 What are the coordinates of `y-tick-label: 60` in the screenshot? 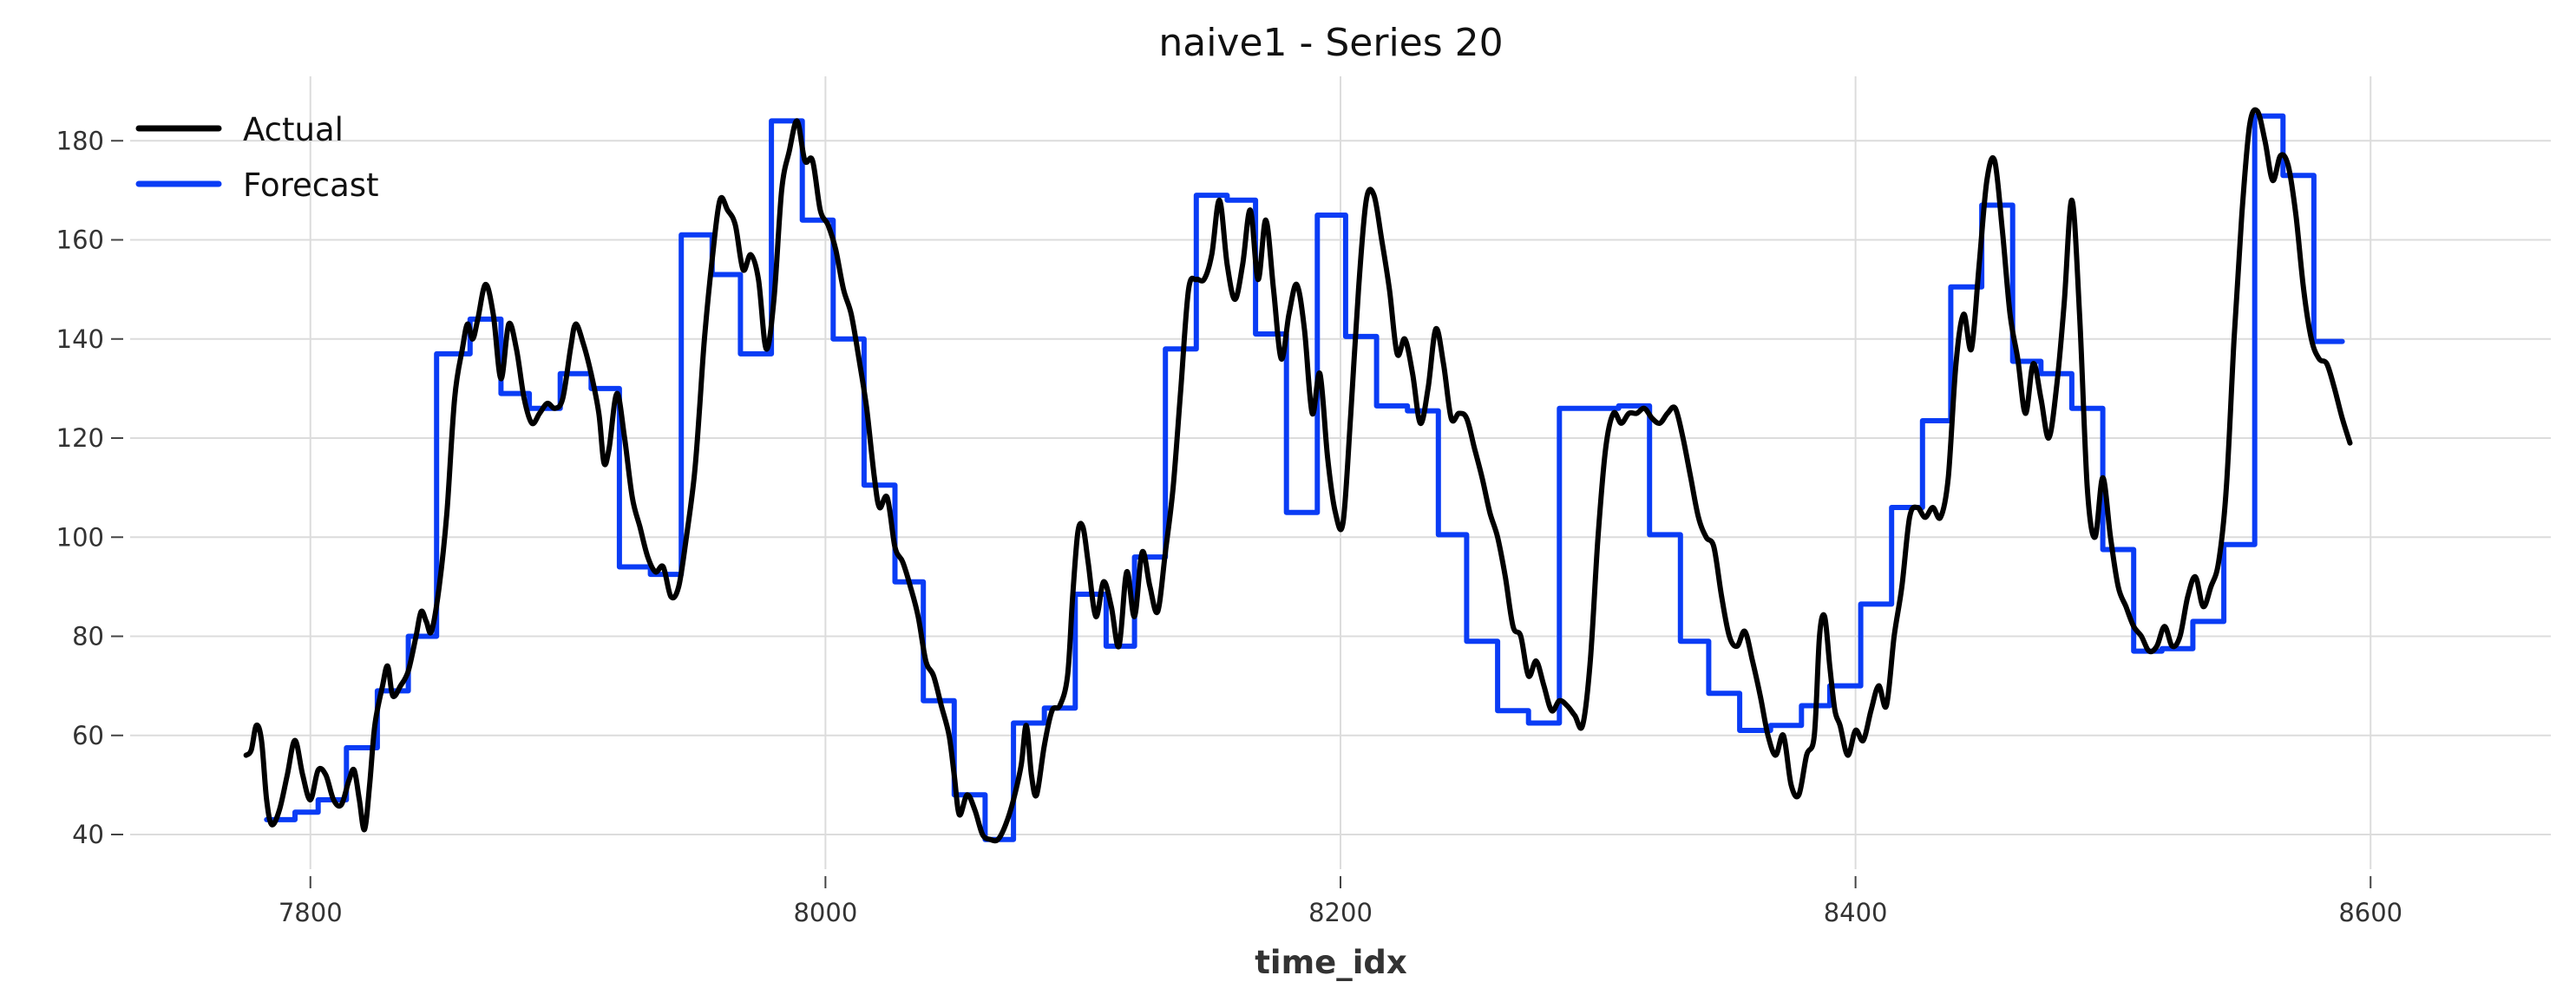 It's located at (88, 735).